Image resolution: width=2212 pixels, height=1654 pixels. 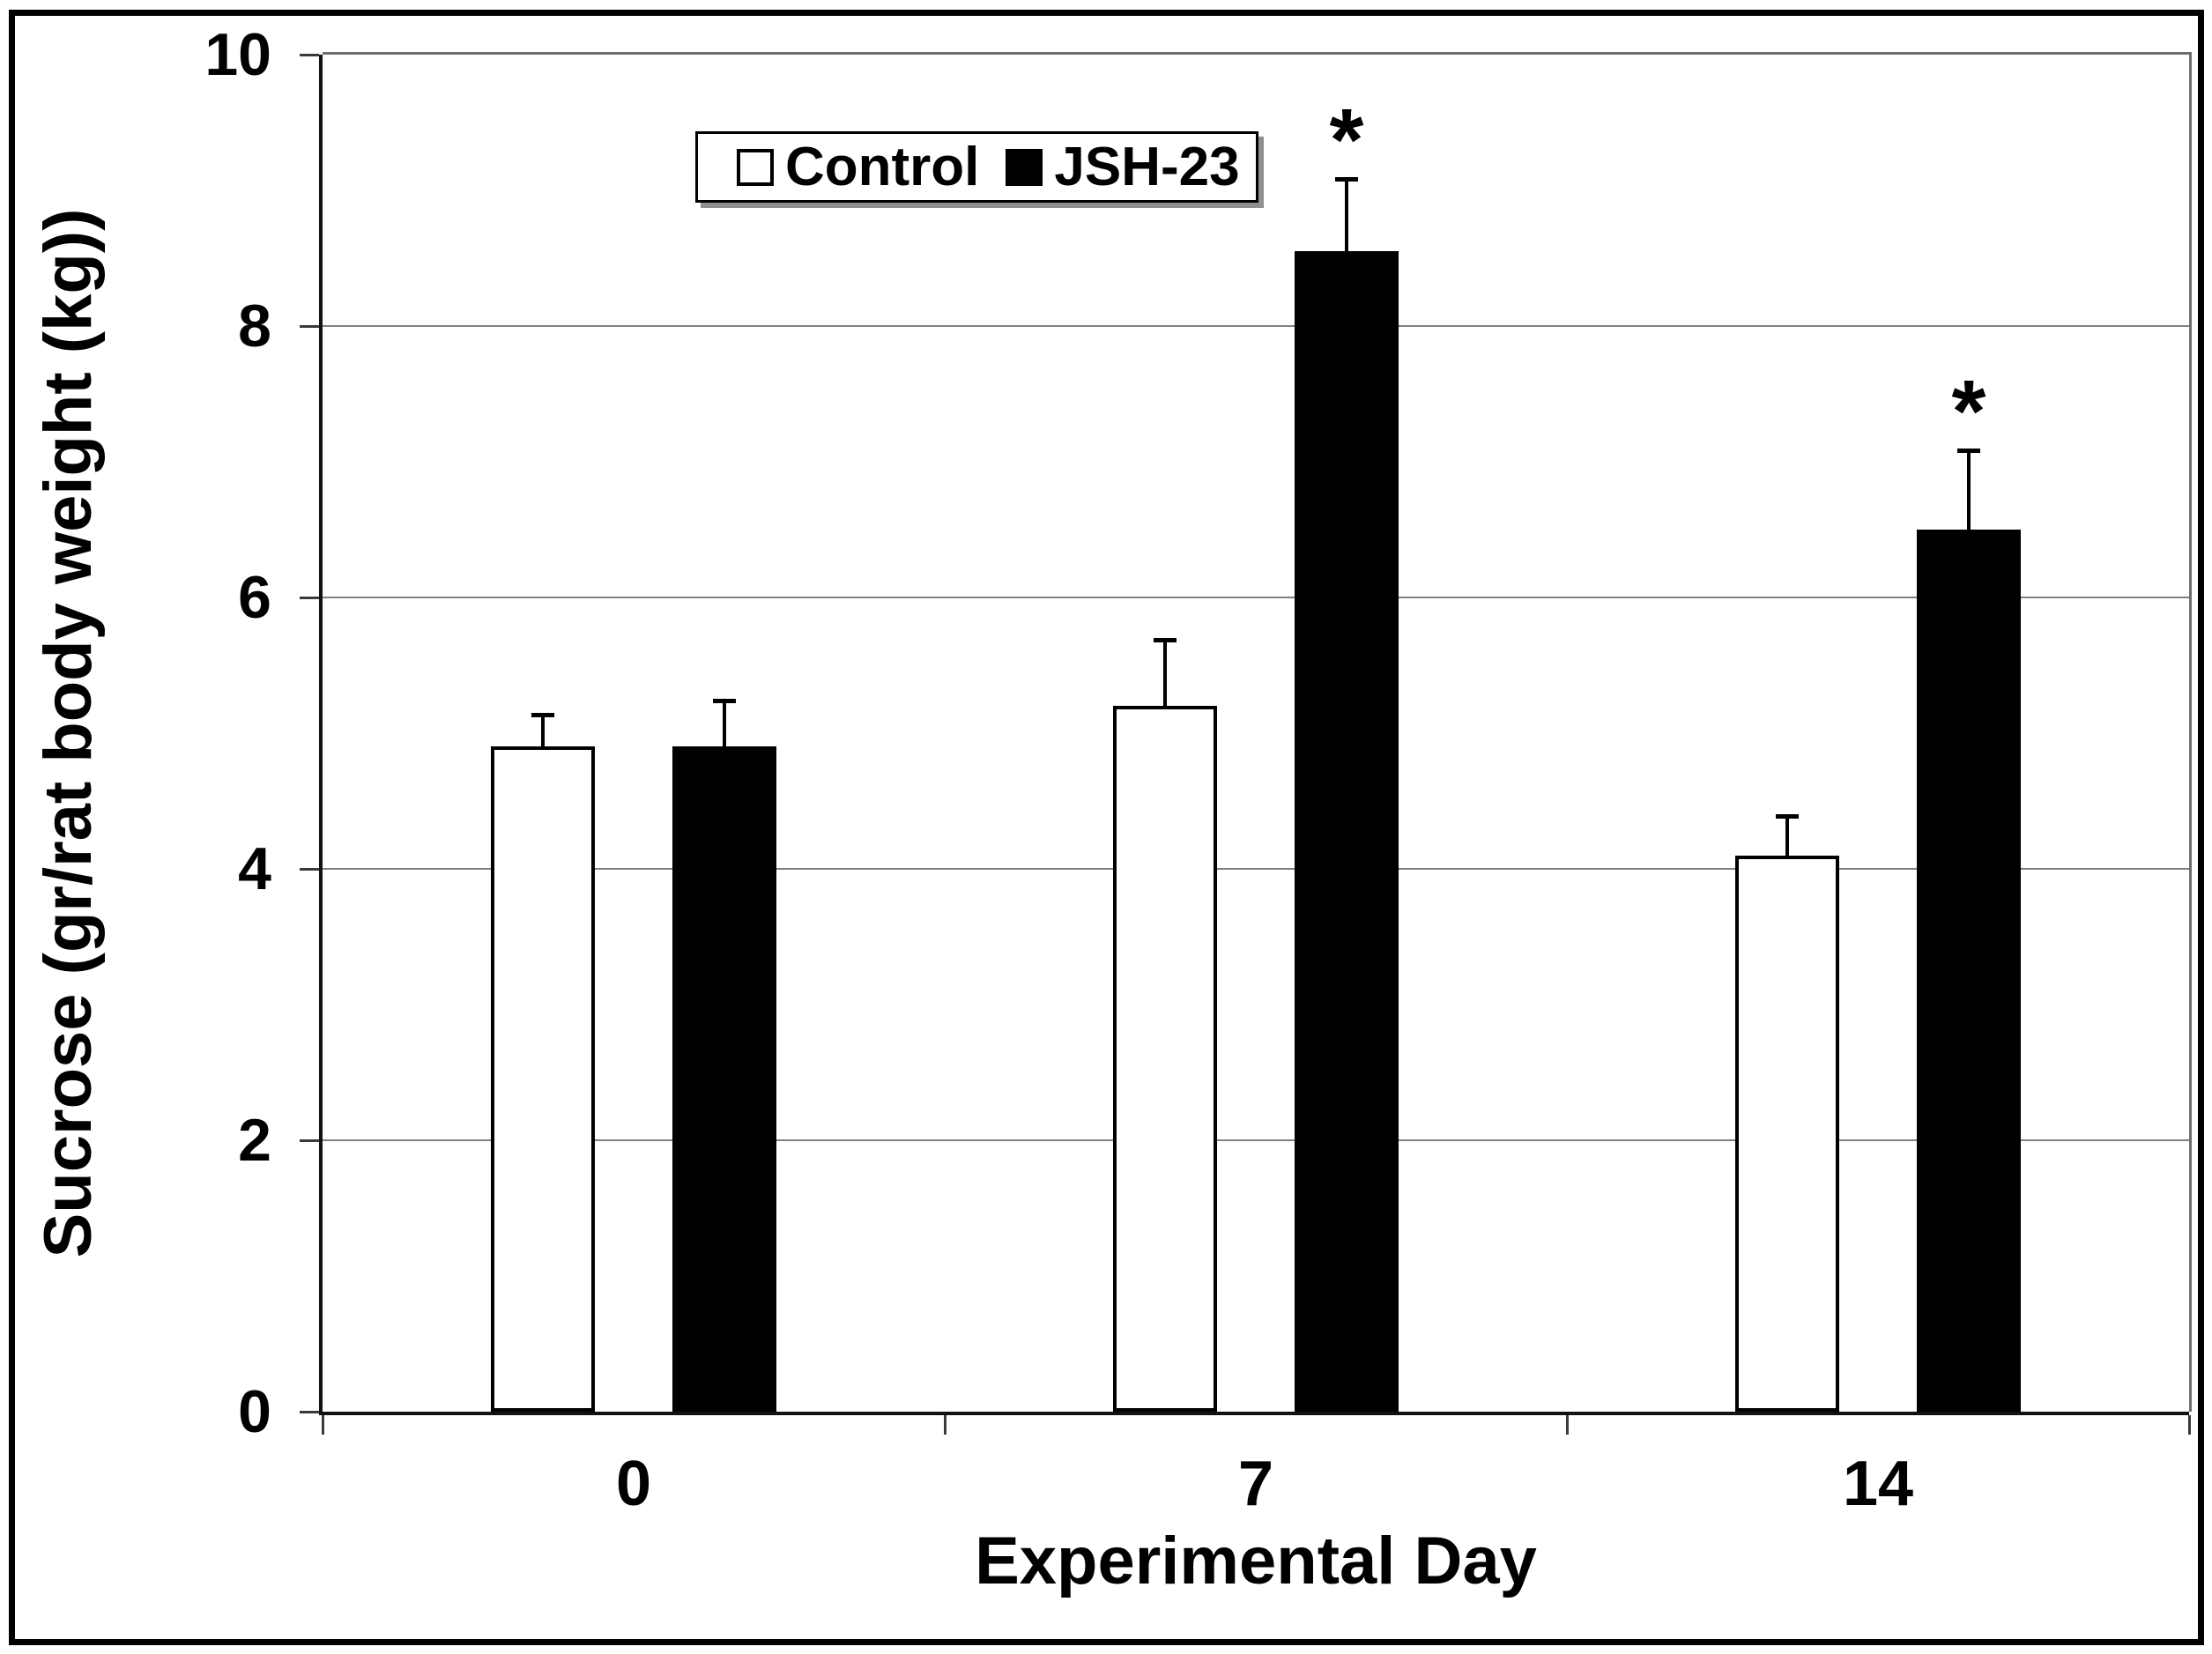 What do you see at coordinates (1256, 1561) in the screenshot?
I see `x-axis-title: Experimental Day` at bounding box center [1256, 1561].